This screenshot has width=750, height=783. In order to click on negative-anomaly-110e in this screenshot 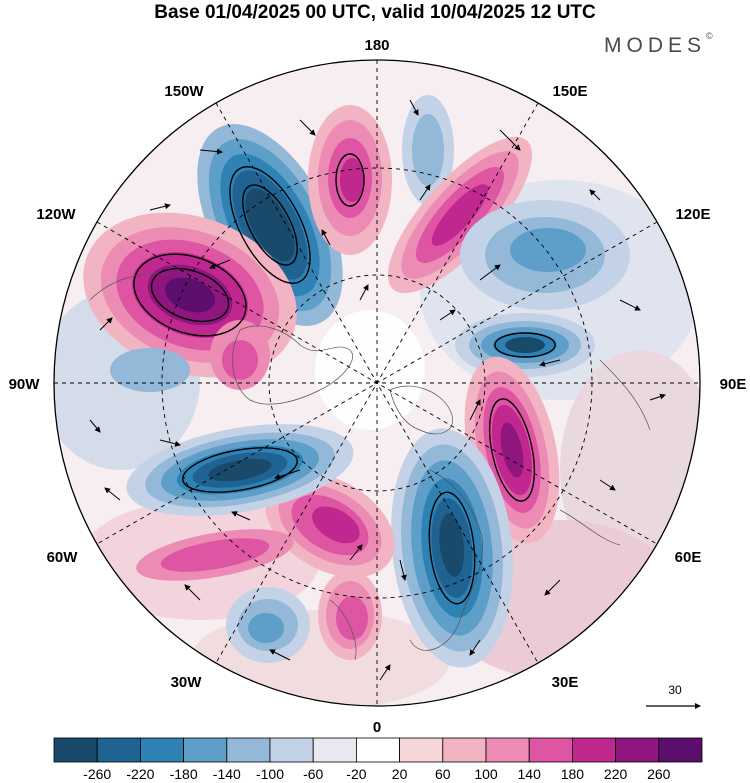, I will do `click(525, 345)`.